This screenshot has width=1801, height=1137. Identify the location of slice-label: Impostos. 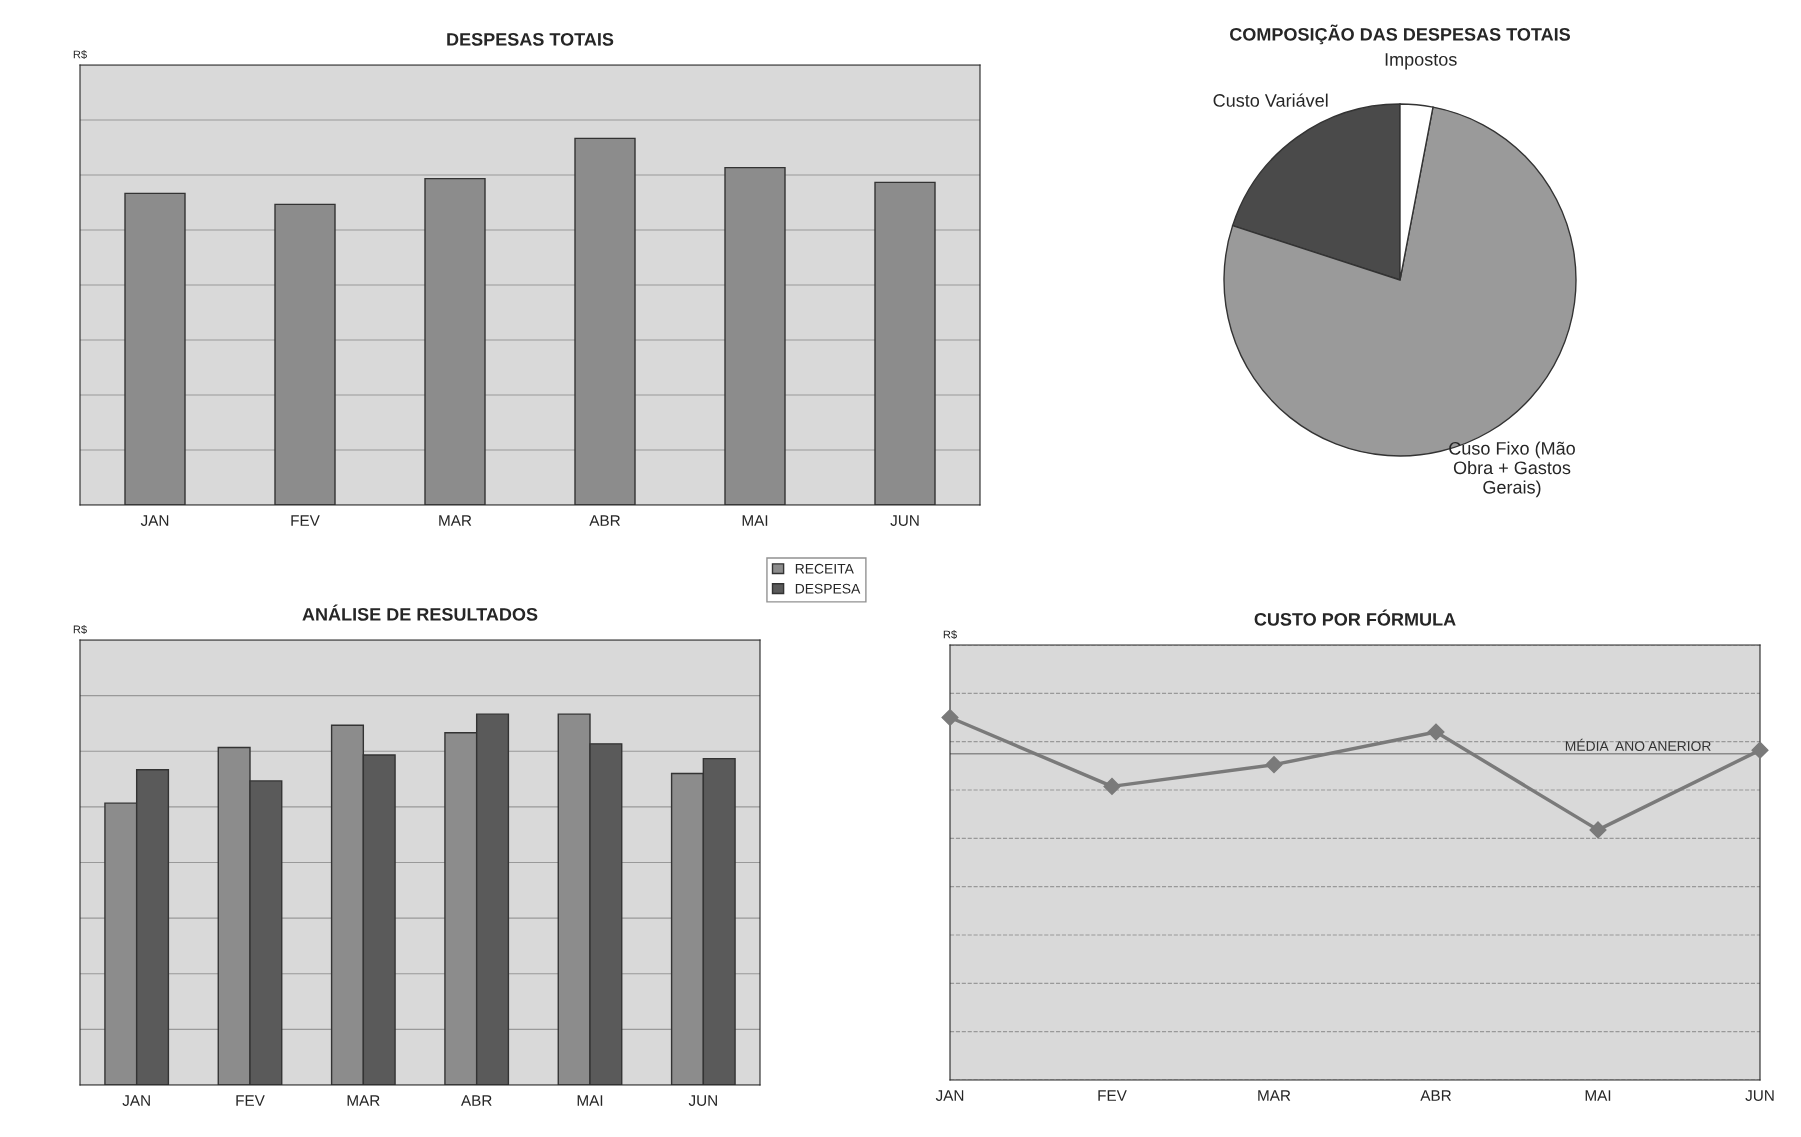
(1421, 61).